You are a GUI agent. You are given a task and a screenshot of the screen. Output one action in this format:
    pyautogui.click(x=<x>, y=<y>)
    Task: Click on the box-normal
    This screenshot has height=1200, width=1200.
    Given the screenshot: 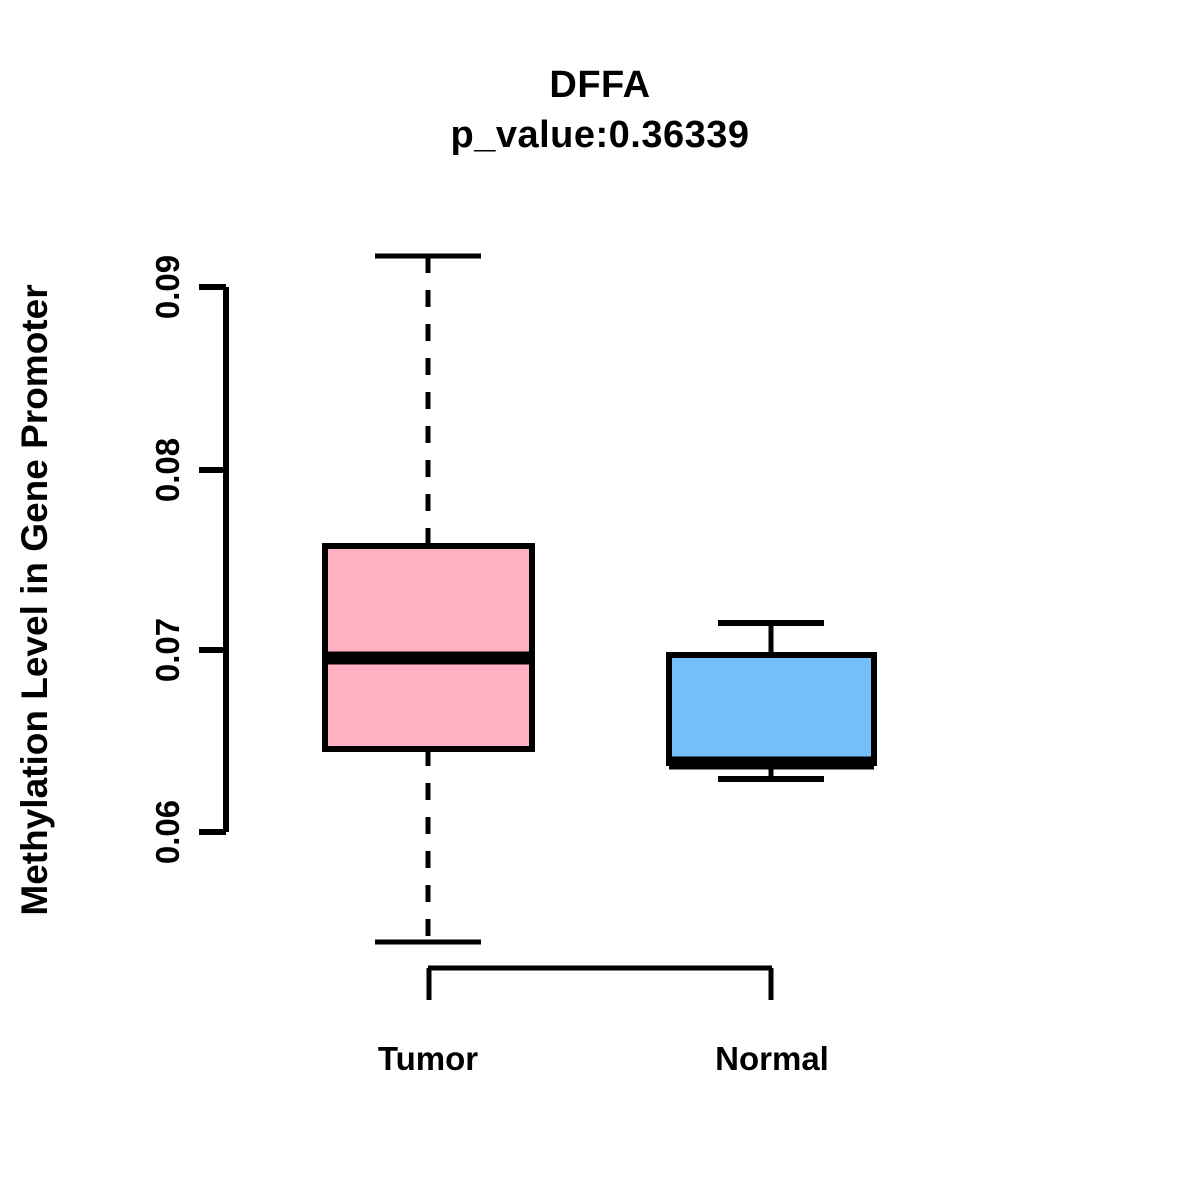 What is the action you would take?
    pyautogui.click(x=771, y=701)
    